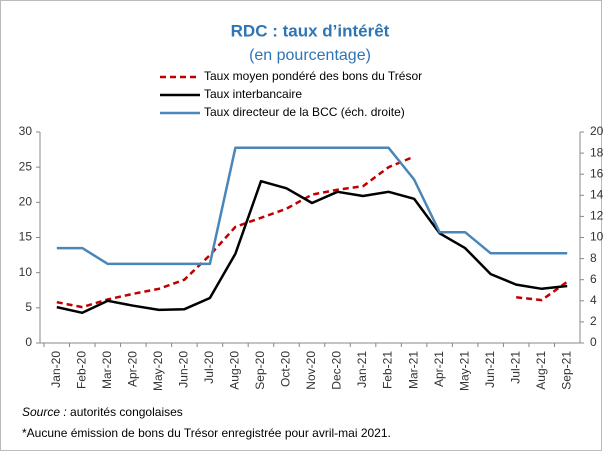 This screenshot has height=452, width=603. Describe the element at coordinates (593, 258) in the screenshot. I see `y2-tick-label: 8` at that location.